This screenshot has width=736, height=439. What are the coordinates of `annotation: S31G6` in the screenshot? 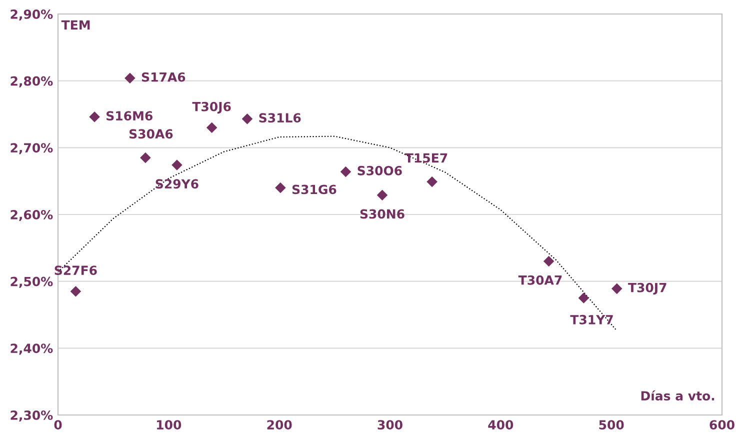 It's located at (314, 189).